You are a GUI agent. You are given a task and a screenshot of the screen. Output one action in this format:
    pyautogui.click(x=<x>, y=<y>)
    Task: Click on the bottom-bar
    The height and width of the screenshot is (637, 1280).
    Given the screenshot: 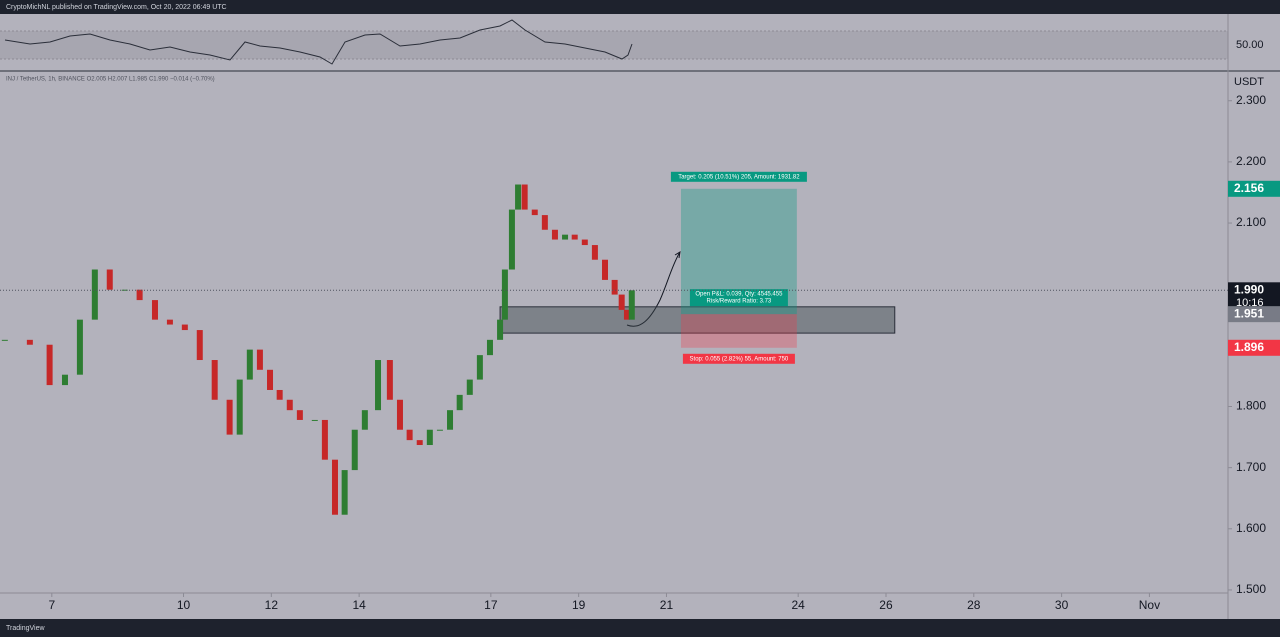 What is the action you would take?
    pyautogui.click(x=640, y=628)
    